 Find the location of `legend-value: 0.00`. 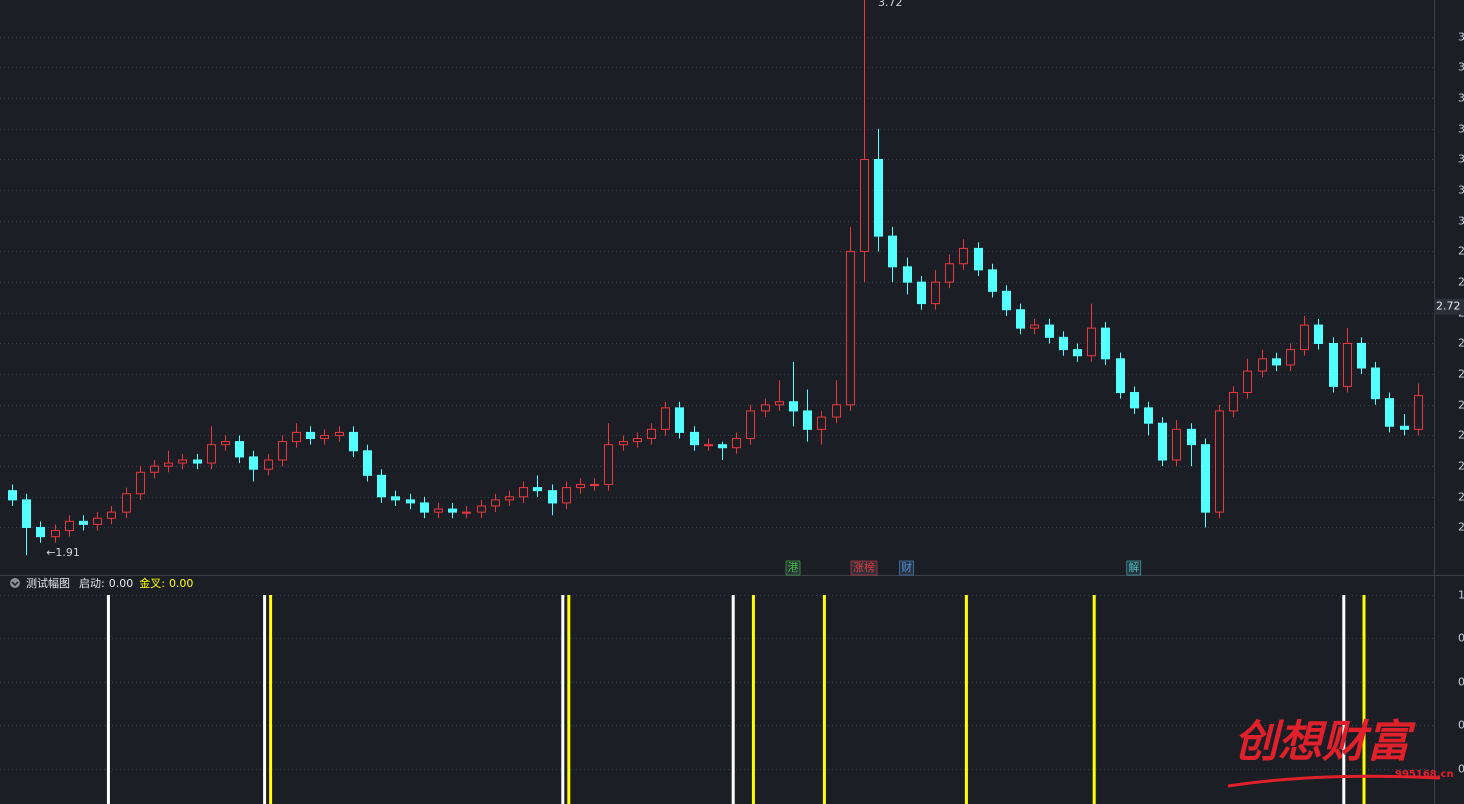

legend-value: 0.00 is located at coordinates (121, 583).